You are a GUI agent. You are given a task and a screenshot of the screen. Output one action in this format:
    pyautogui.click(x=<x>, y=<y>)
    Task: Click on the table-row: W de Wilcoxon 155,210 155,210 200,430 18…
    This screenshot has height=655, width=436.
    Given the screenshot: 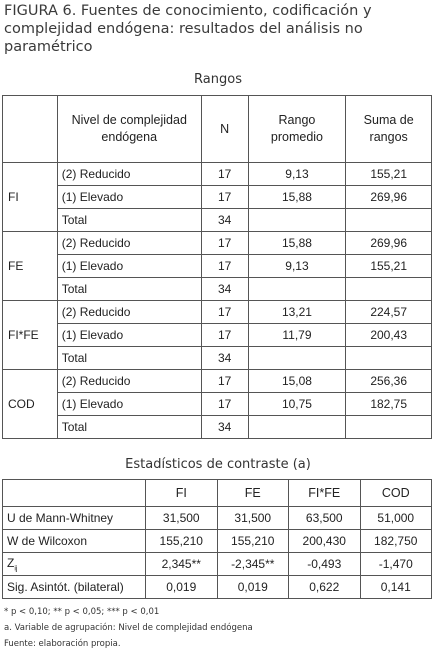 What is the action you would take?
    pyautogui.click(x=217, y=541)
    